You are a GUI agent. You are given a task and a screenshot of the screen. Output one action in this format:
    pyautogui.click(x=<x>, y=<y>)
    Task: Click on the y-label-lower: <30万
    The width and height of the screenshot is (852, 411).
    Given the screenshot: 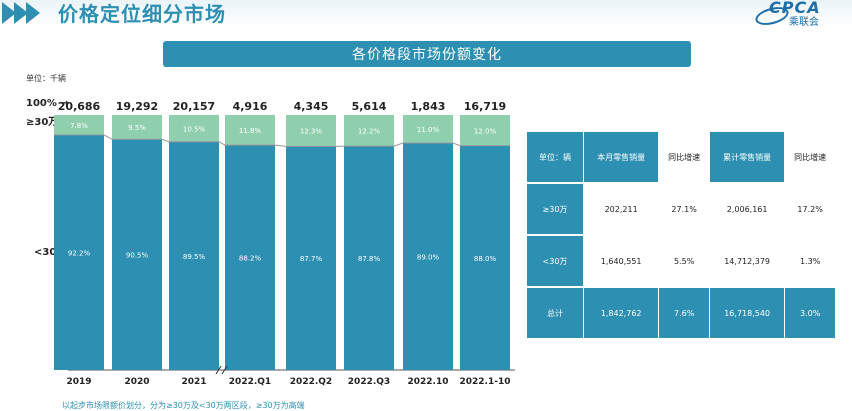 What is the action you would take?
    pyautogui.click(x=50, y=252)
    